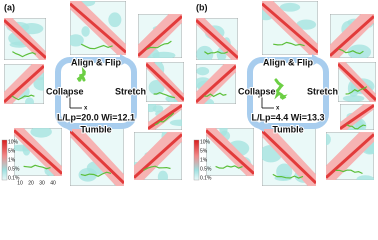 This screenshot has width=378, height=240. Describe the element at coordinates (31, 183) in the screenshot. I see `x-tick-label: 20` at that location.